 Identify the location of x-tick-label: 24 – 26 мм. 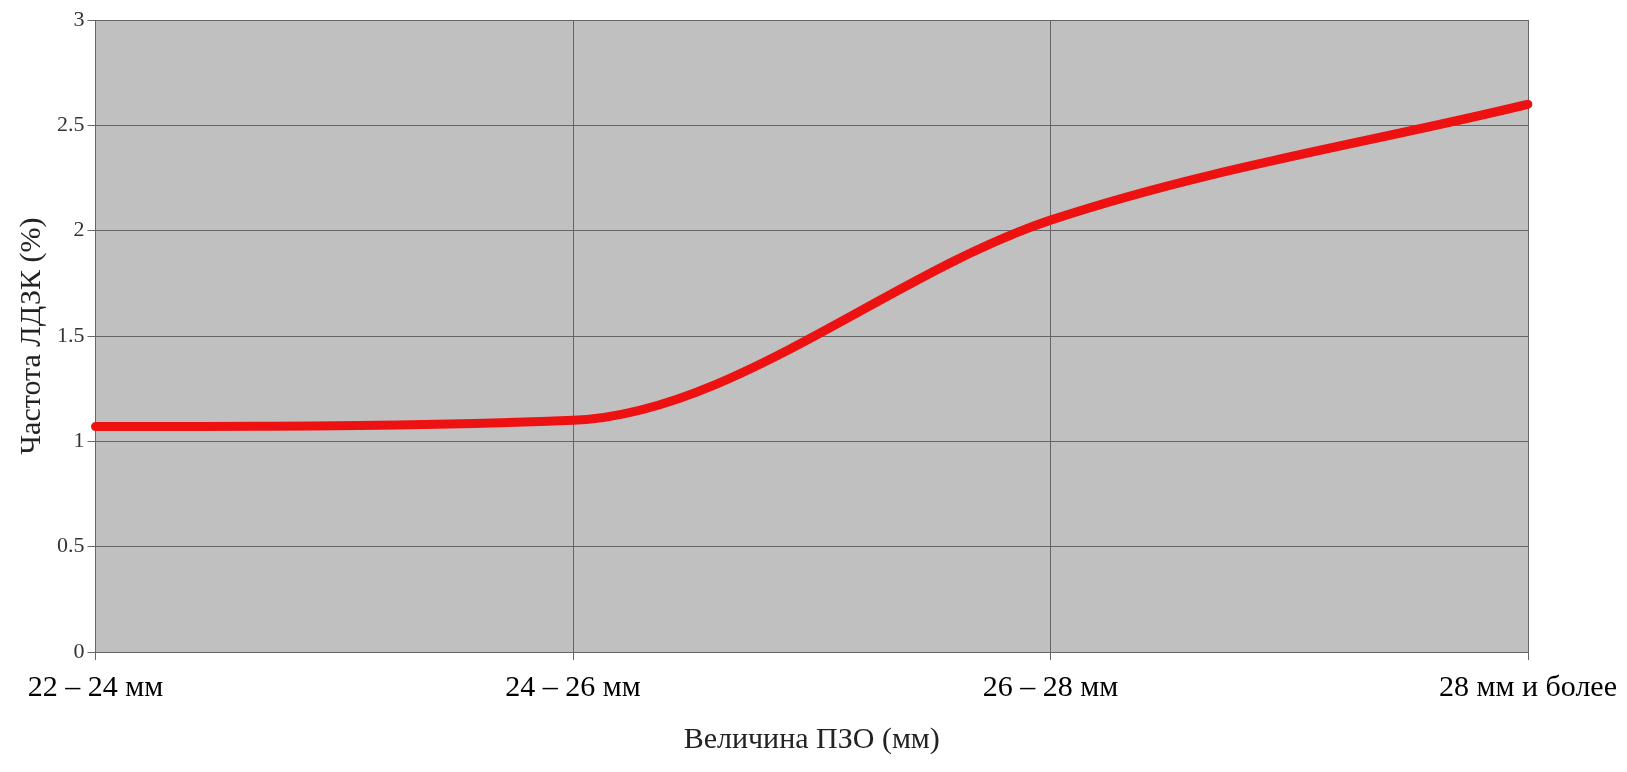
(573, 685).